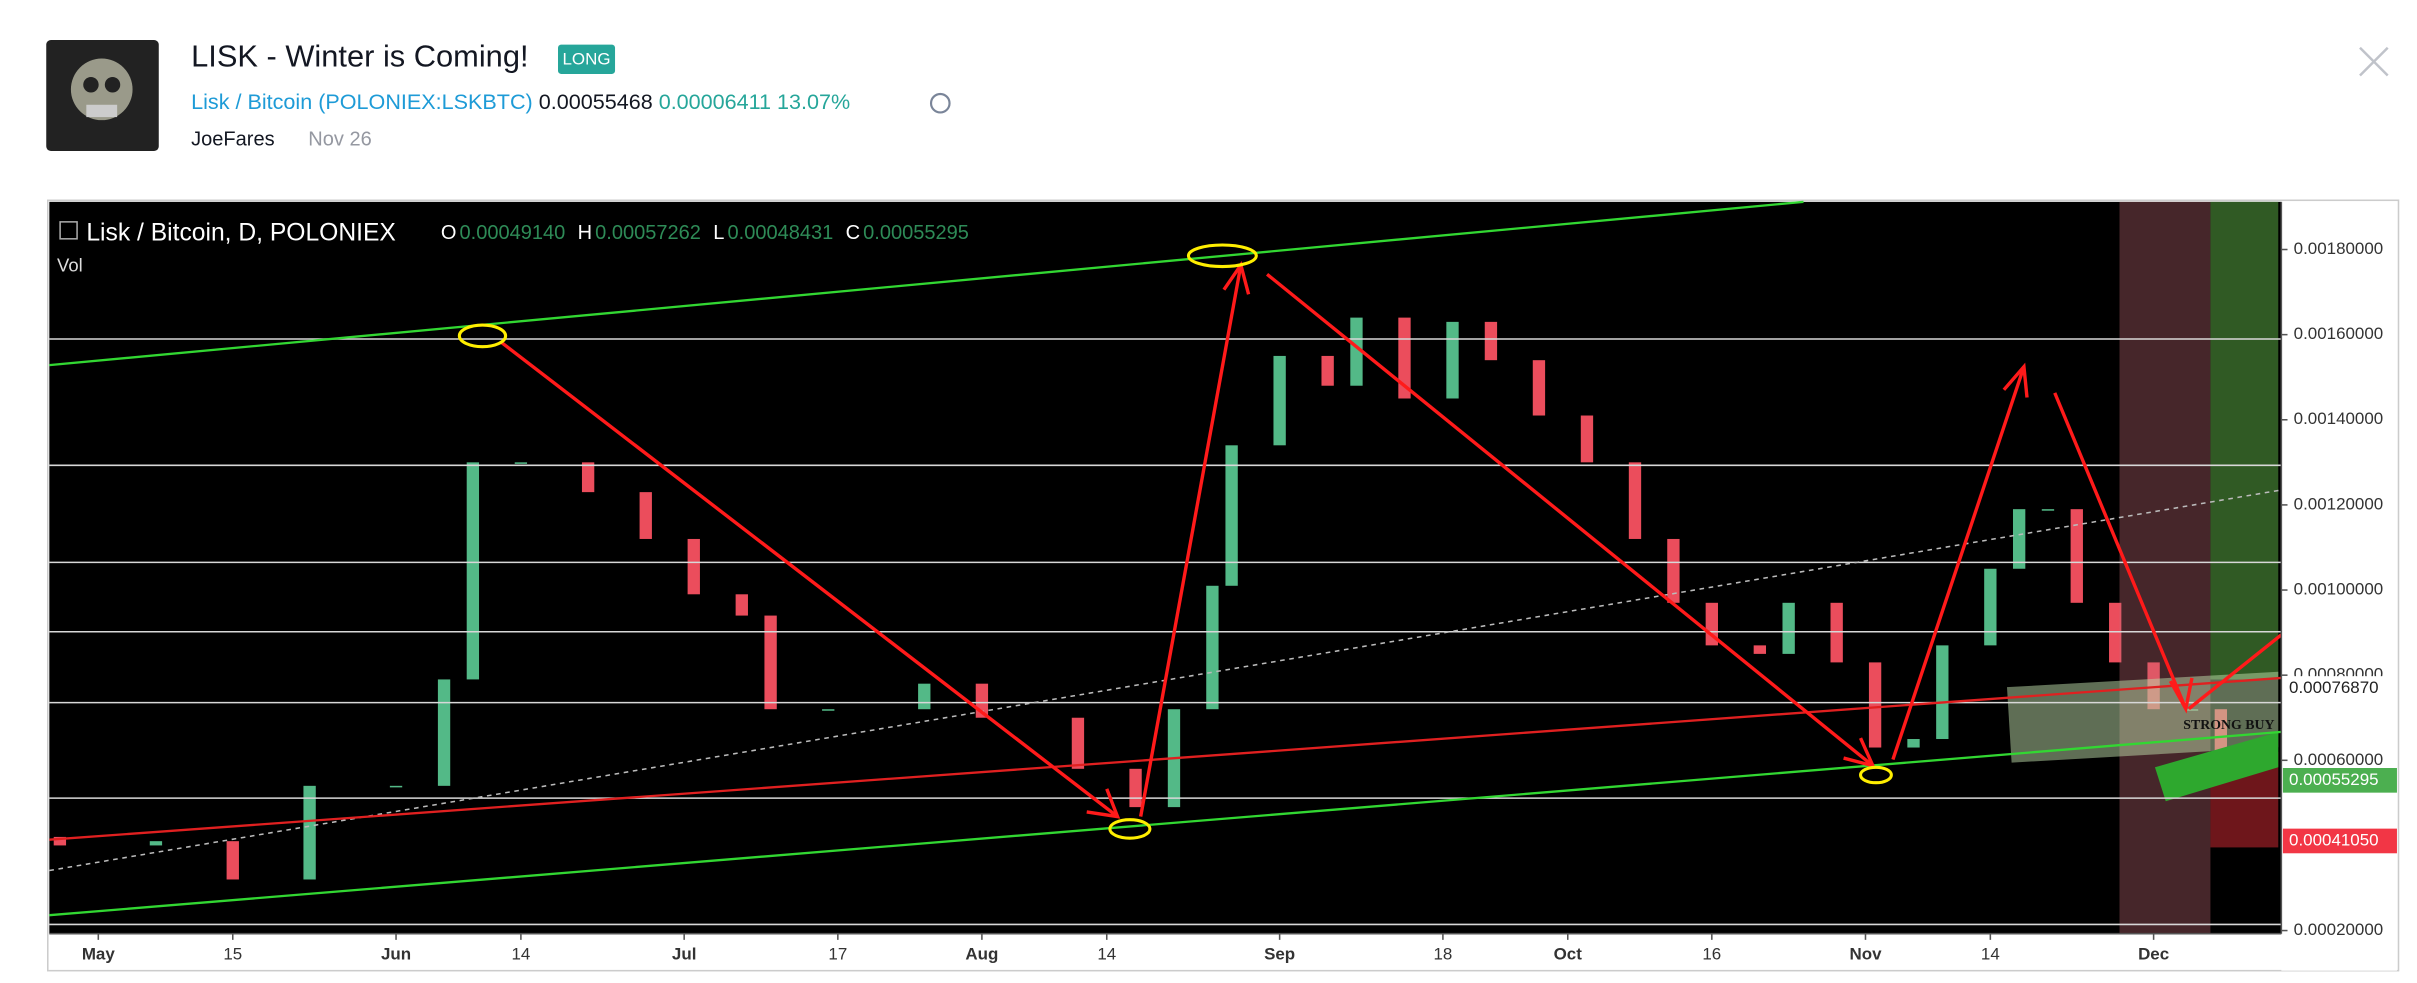 Image resolution: width=2417 pixels, height=983 pixels. I want to click on x-tick-label: 15, so click(232, 954).